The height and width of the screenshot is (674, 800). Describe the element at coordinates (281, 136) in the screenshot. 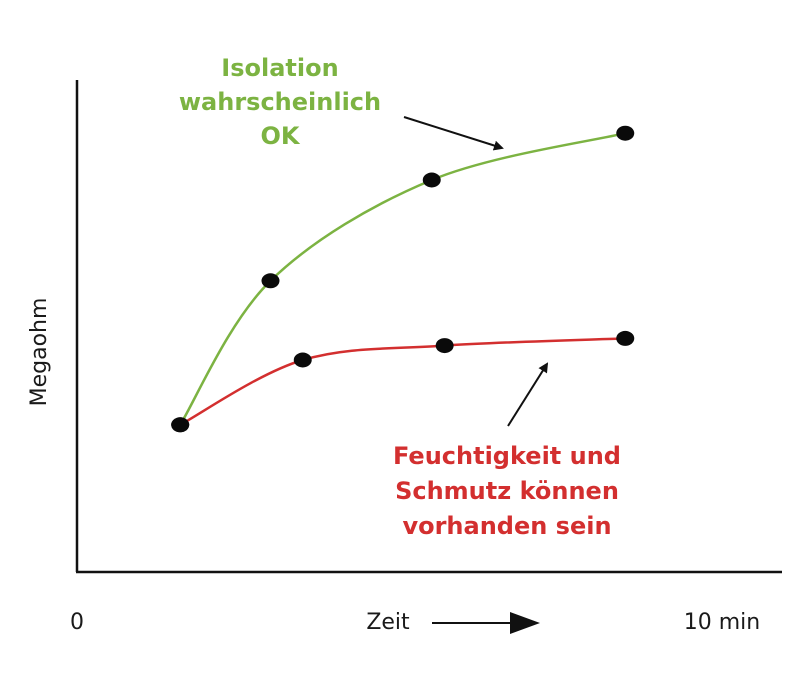

I see `annotation-green-line-3: OK` at that location.